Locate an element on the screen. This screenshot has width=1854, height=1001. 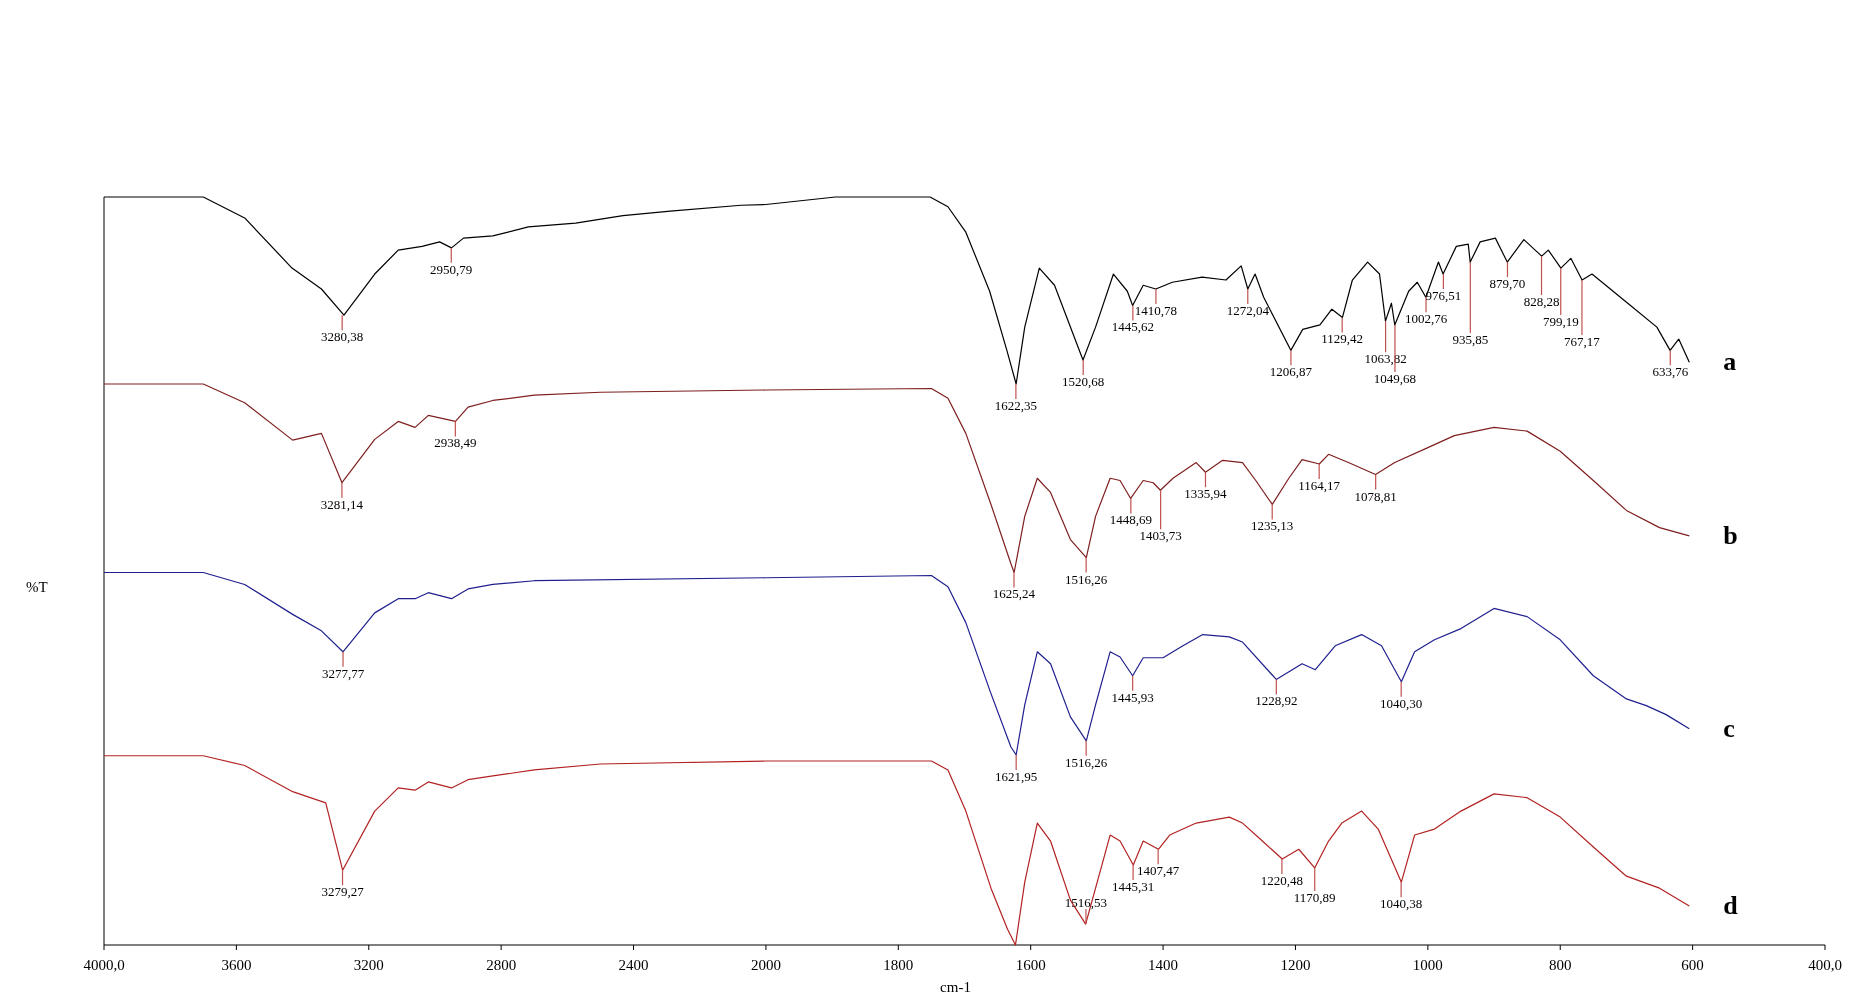
annotation: 828,28 is located at coordinates (1541, 302).